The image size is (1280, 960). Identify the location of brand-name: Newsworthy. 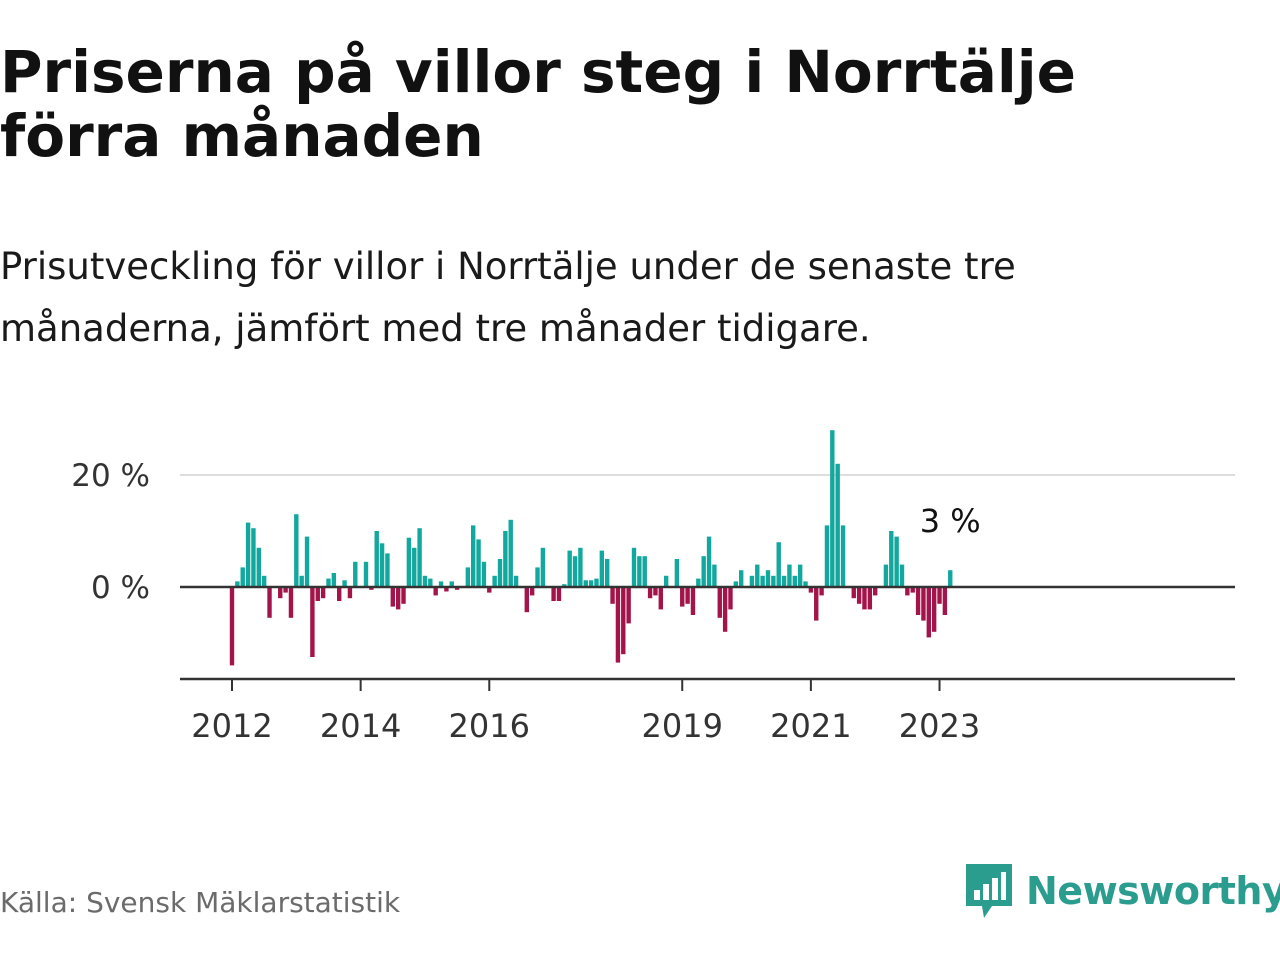
(1153, 891).